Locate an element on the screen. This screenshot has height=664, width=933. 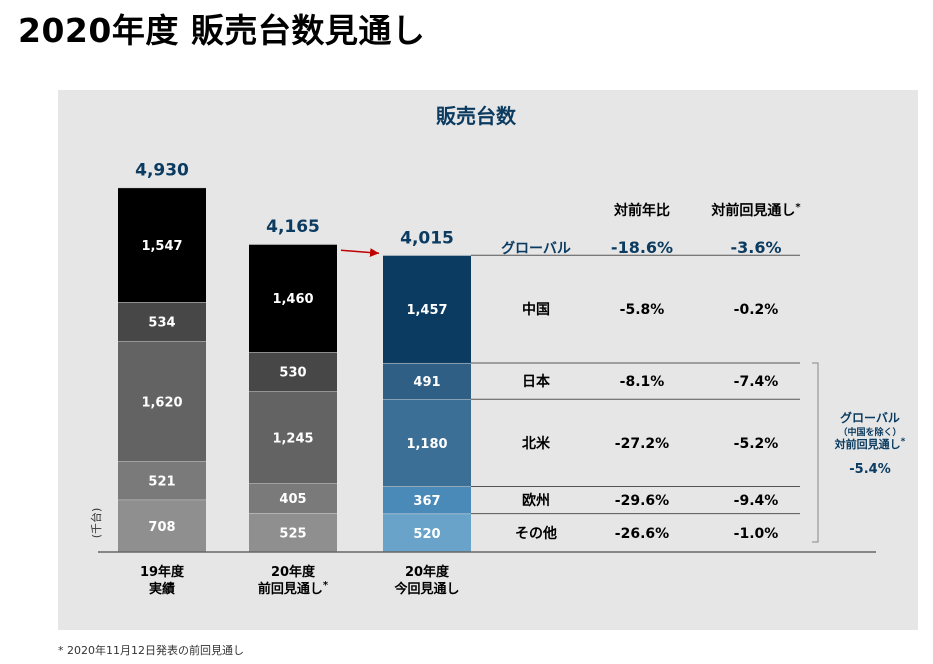
segment-value-label: 708 is located at coordinates (161, 527).